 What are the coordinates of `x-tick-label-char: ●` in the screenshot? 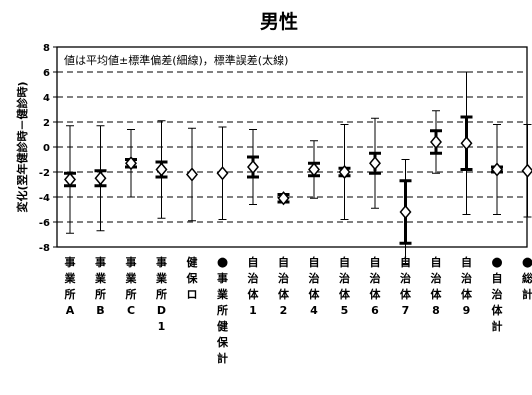 It's located at (527, 262).